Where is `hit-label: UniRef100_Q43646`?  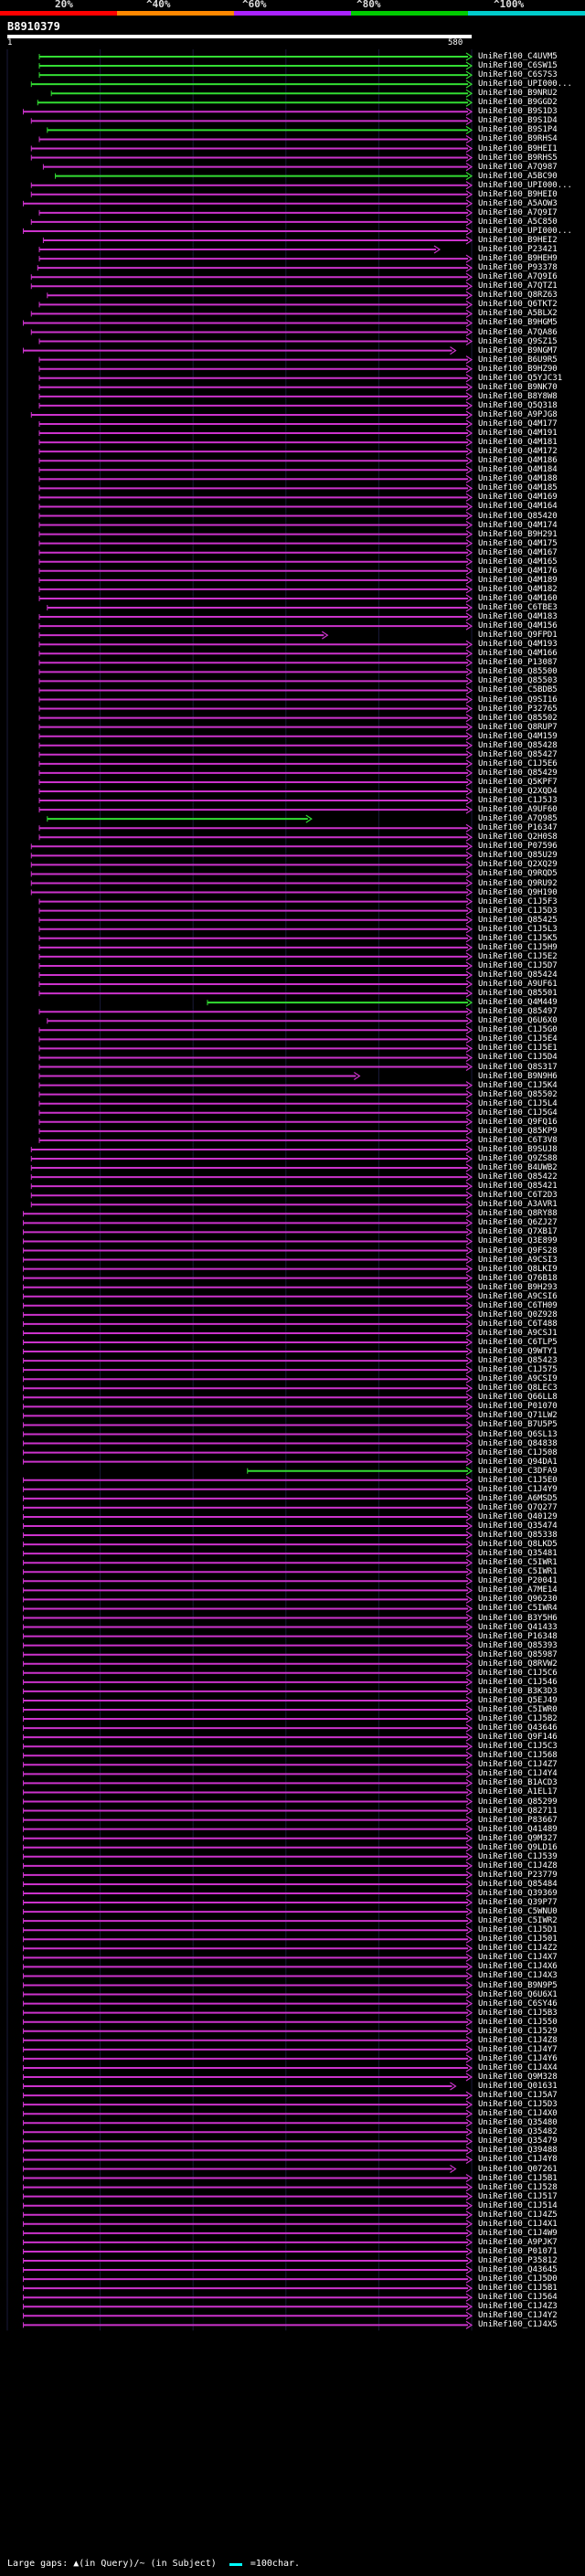
hit-label: UniRef100_Q43646 is located at coordinates (518, 1728).